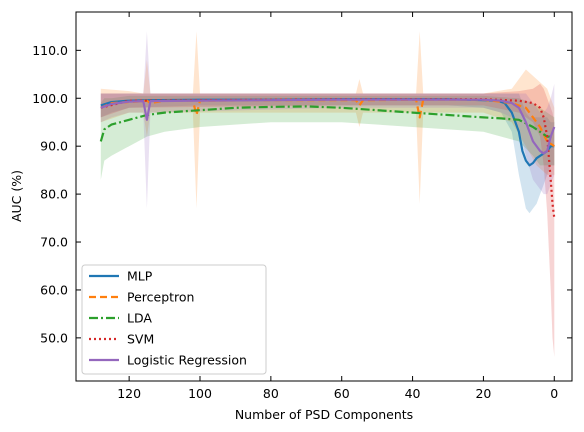 This screenshot has width=584, height=432. I want to click on x-tick-label: 20, so click(483, 393).